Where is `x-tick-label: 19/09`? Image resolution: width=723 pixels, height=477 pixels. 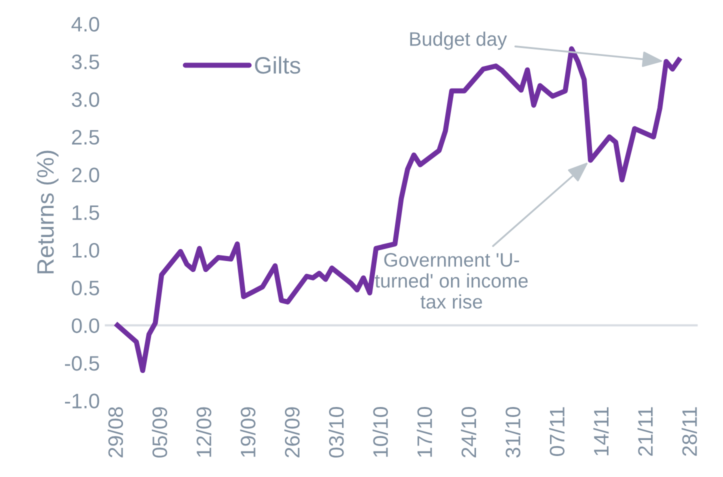 x-tick-label: 19/09 is located at coordinates (248, 432).